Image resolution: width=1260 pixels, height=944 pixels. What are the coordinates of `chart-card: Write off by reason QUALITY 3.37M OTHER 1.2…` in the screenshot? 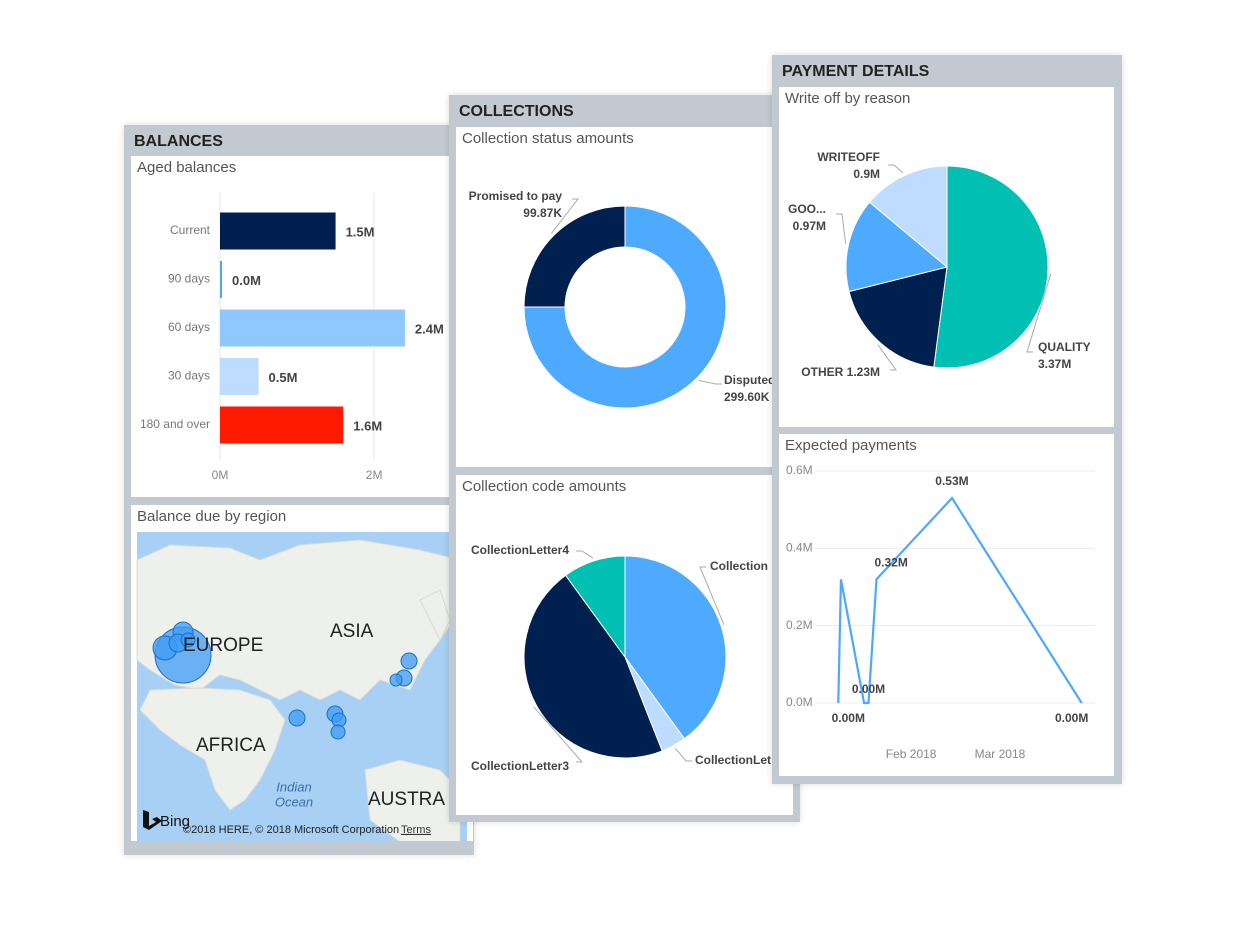 It's located at (946, 257).